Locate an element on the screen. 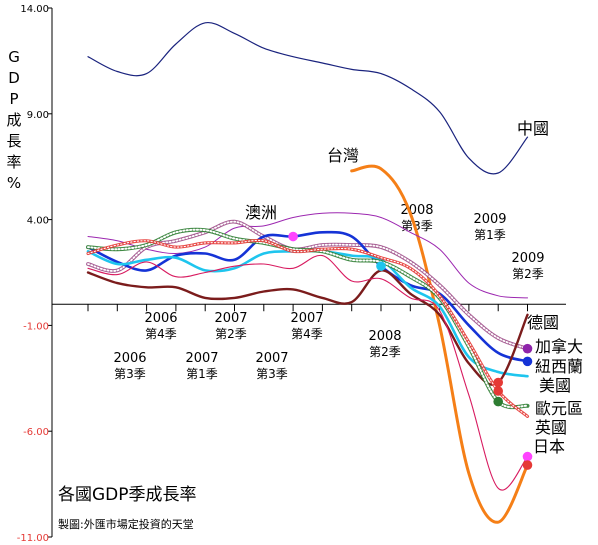 The width and height of the screenshot is (598, 545). series-label-6: 美國 is located at coordinates (555, 385).